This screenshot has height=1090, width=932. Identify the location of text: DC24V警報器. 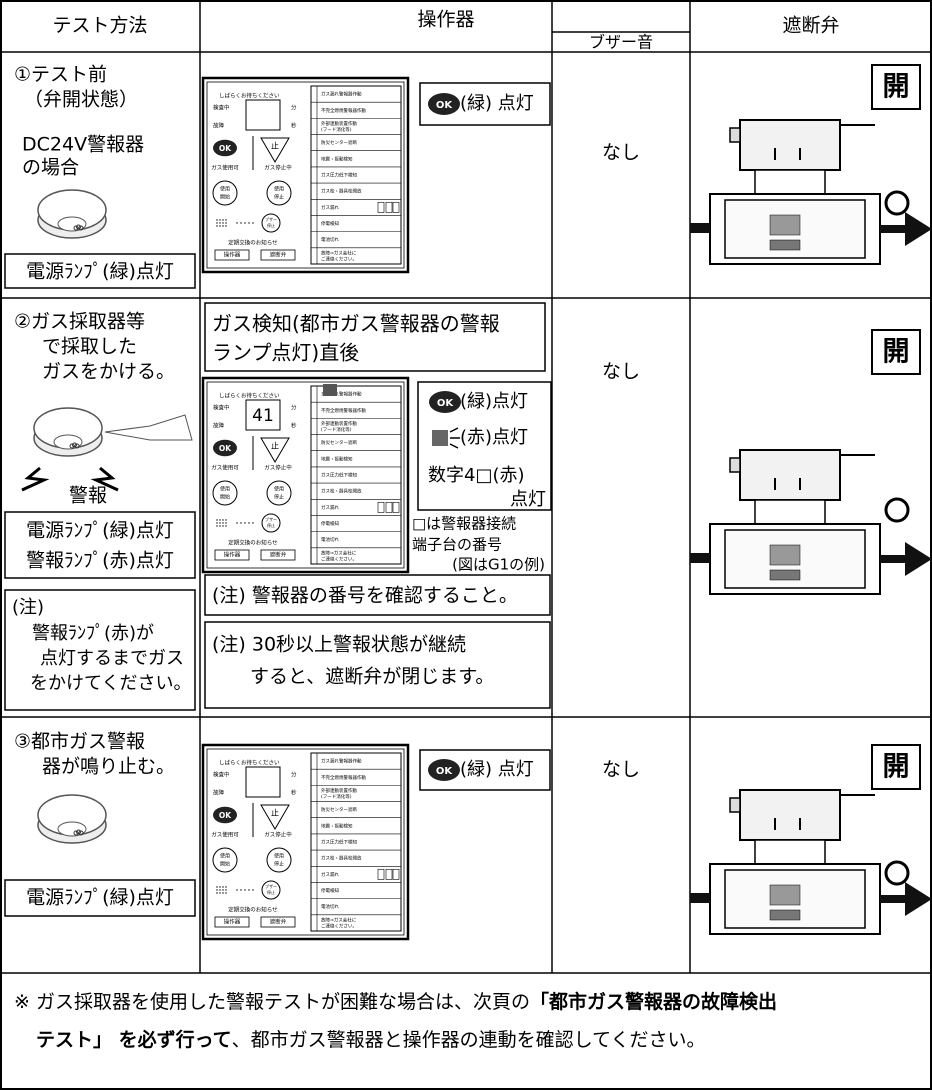
(83, 145).